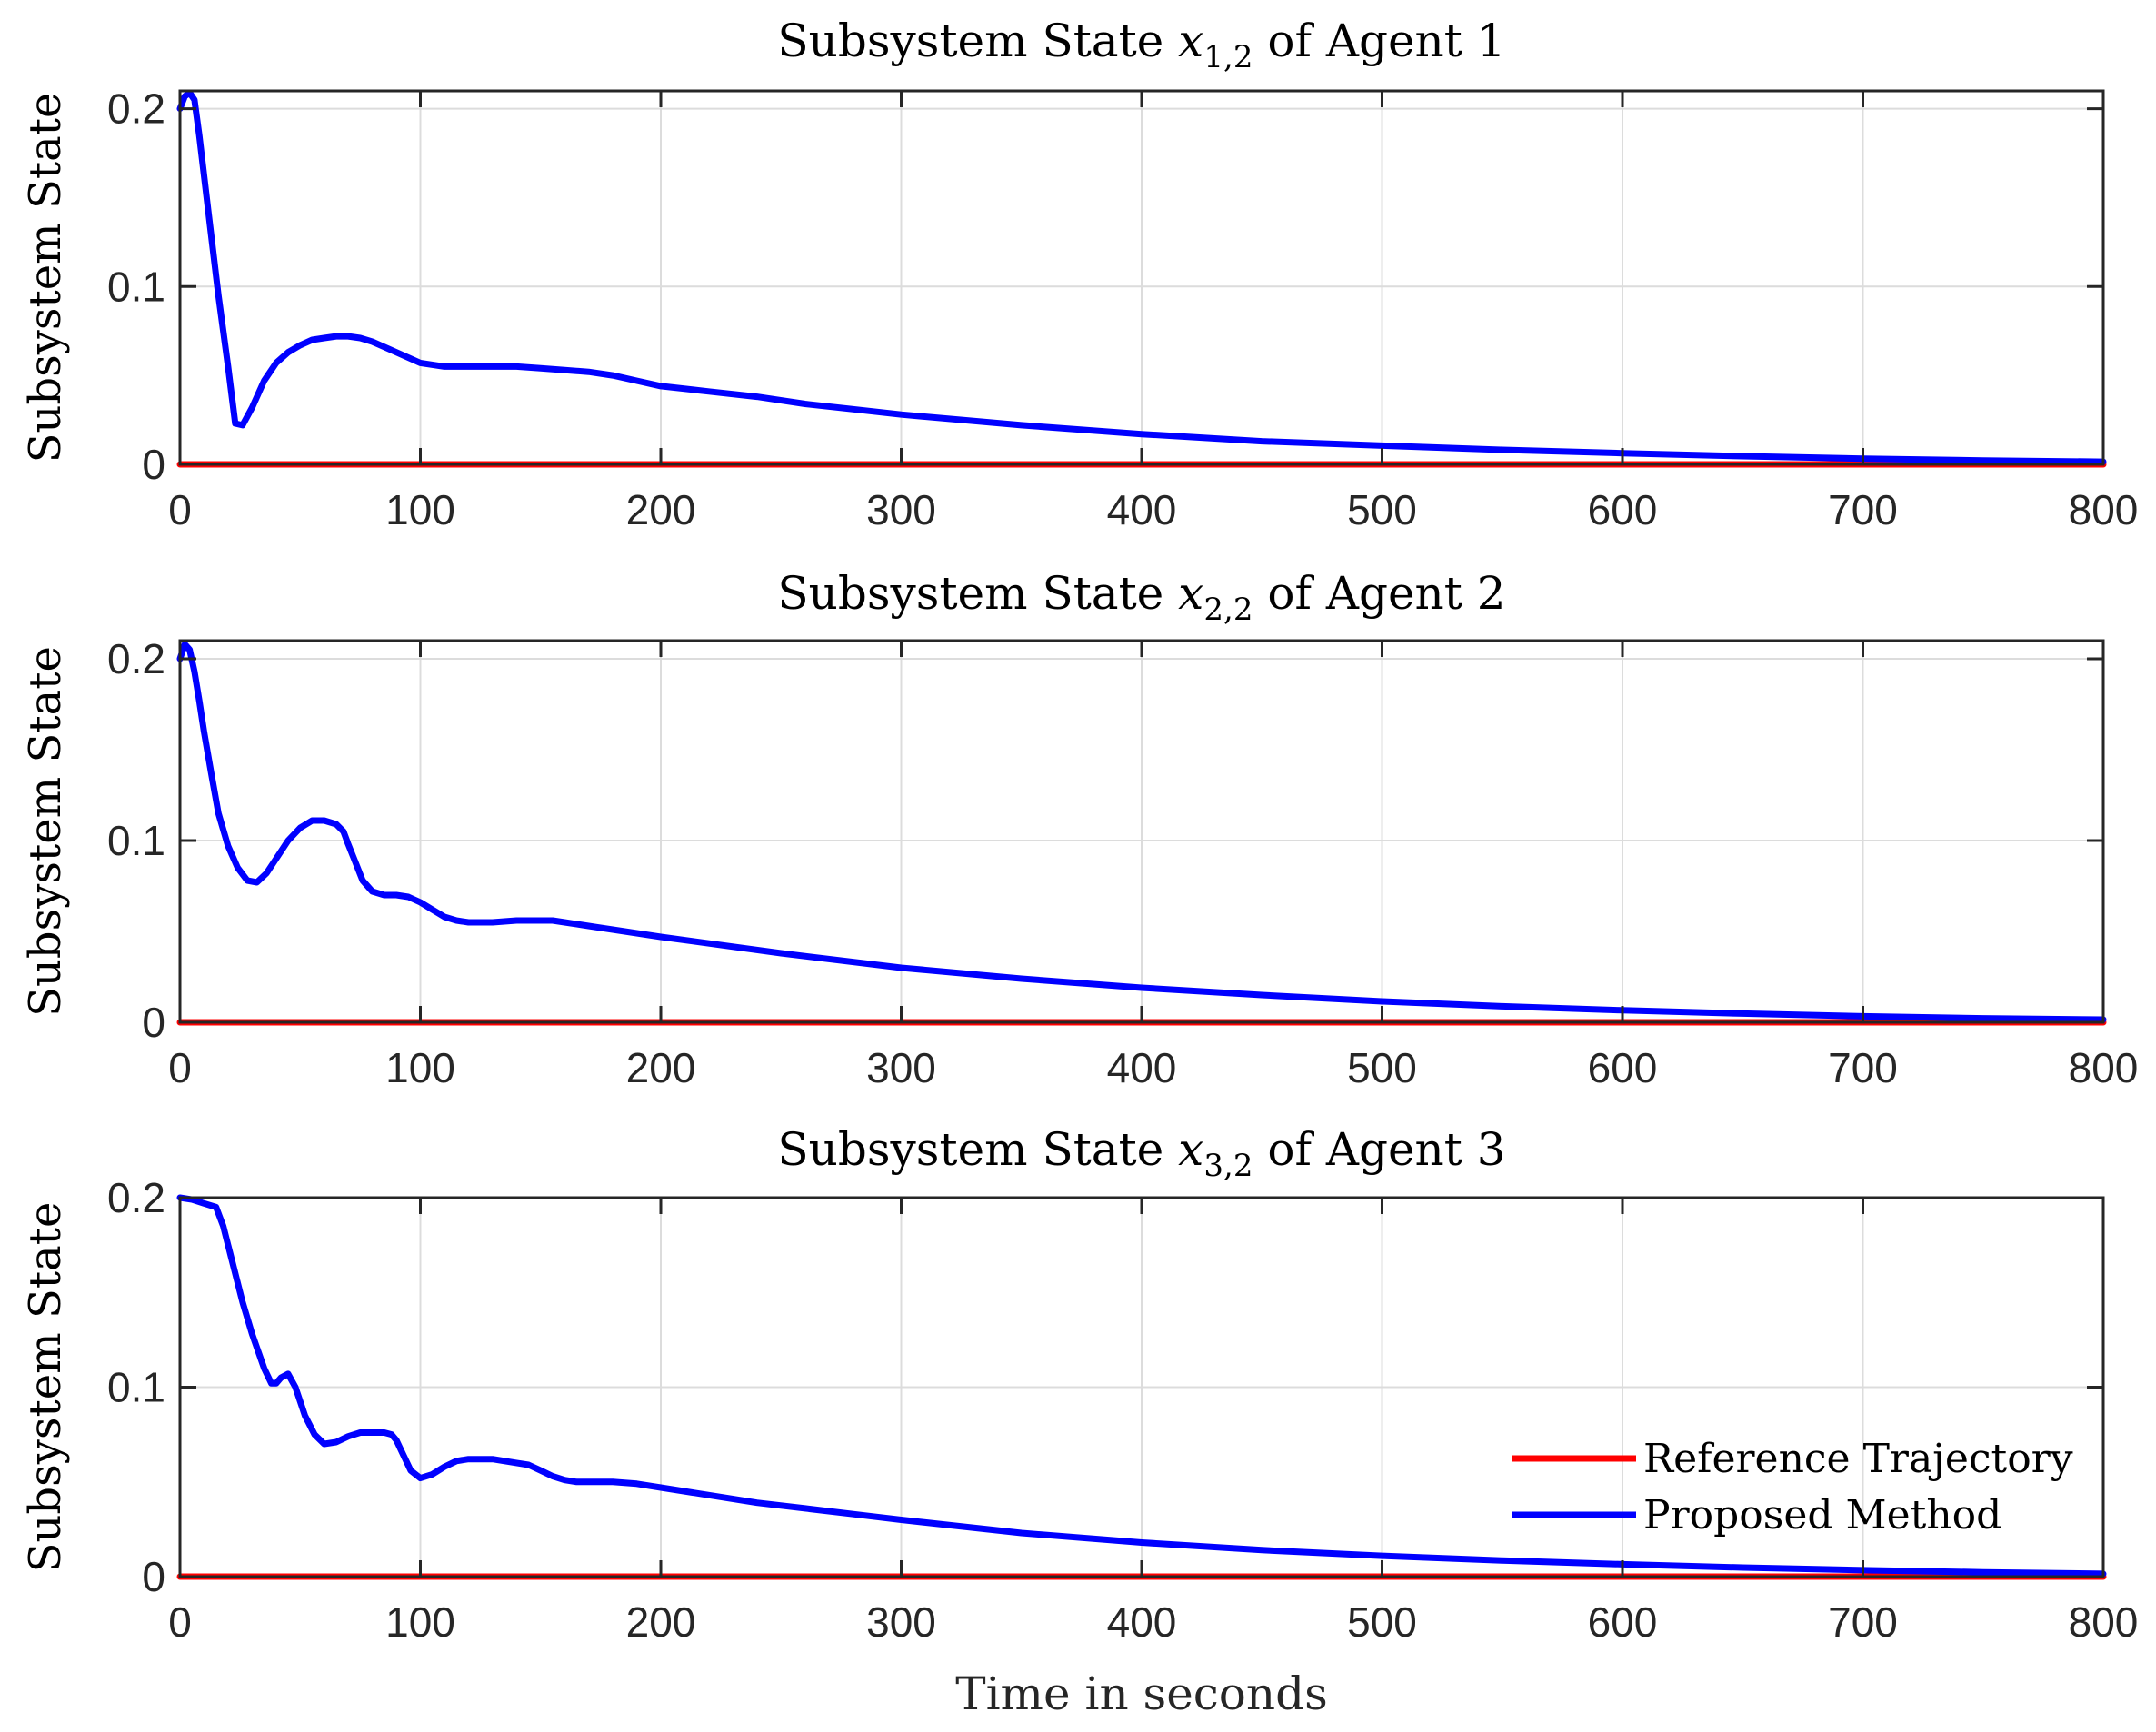 The height and width of the screenshot is (1732, 2156). I want to click on title-subscript: 1,2, so click(1228, 57).